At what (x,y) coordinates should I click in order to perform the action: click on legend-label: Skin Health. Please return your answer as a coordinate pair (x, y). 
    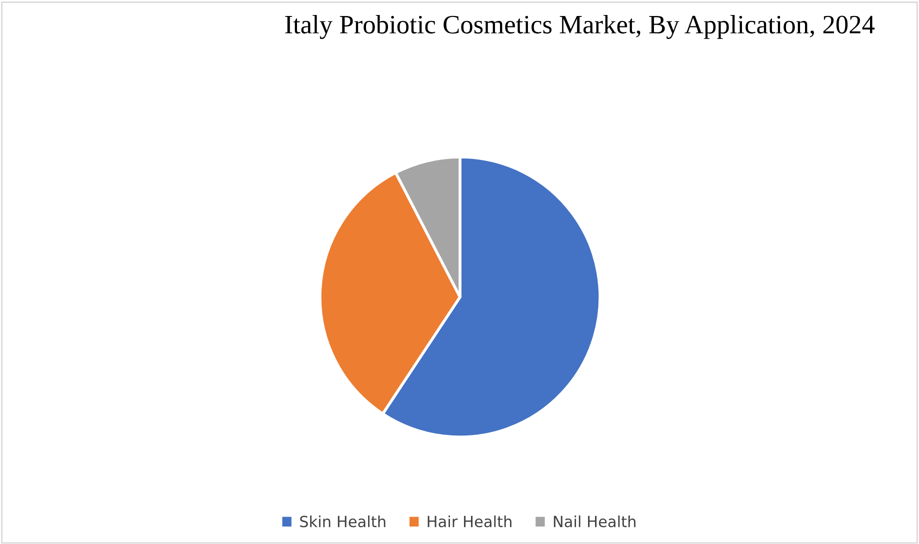
    Looking at the image, I should click on (343, 521).